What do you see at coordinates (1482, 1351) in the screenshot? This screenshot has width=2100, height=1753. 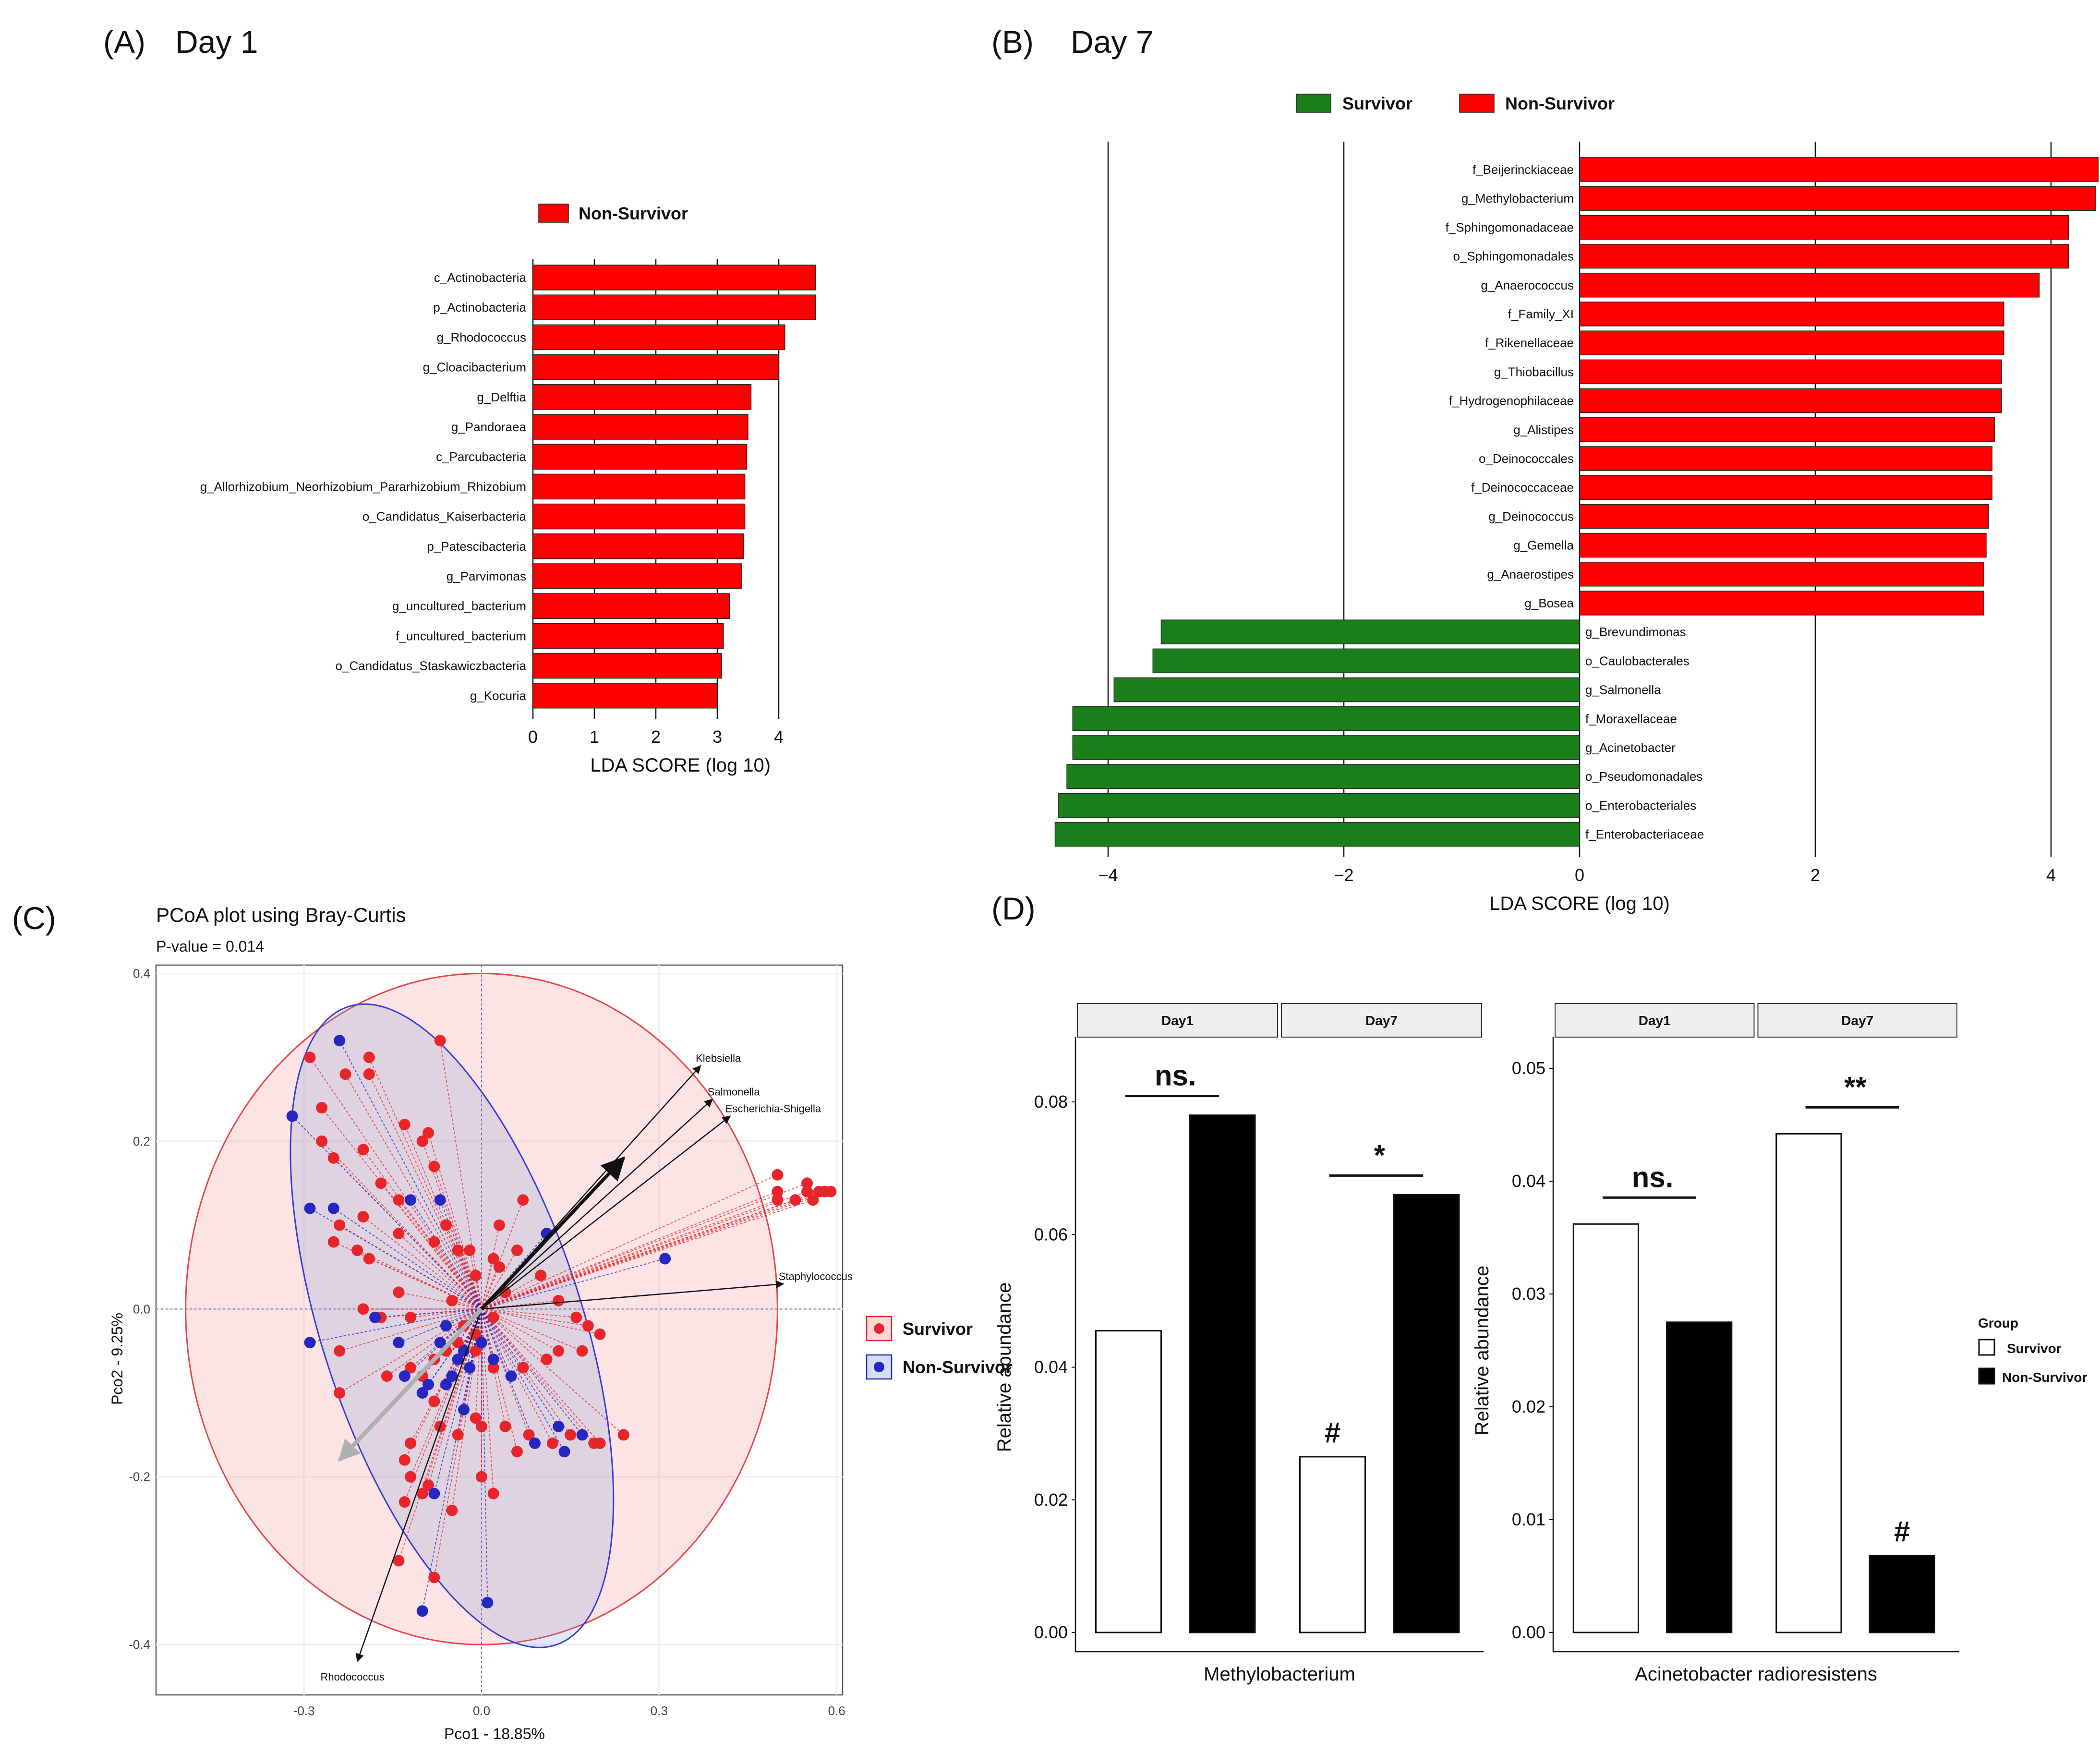 I see `y-axis-title: Relative abundance` at bounding box center [1482, 1351].